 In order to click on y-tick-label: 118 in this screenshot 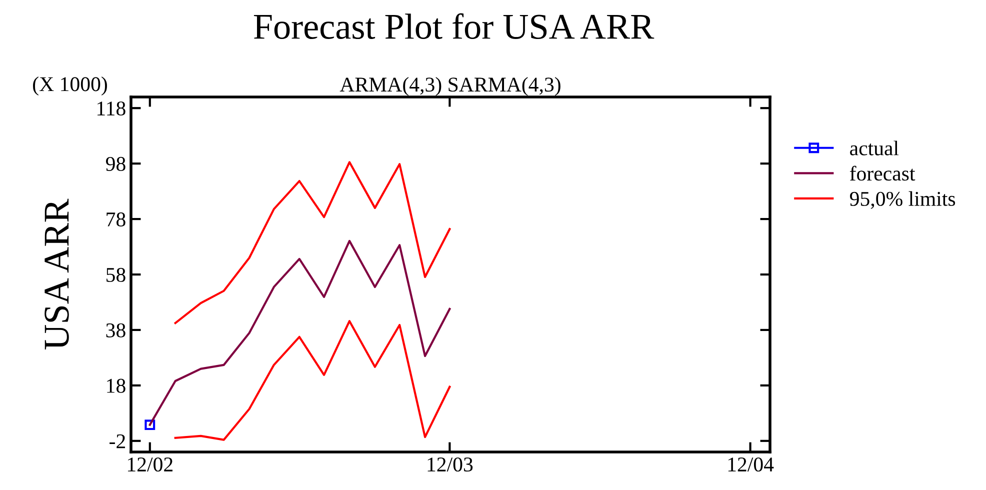, I will do `click(112, 108)`.